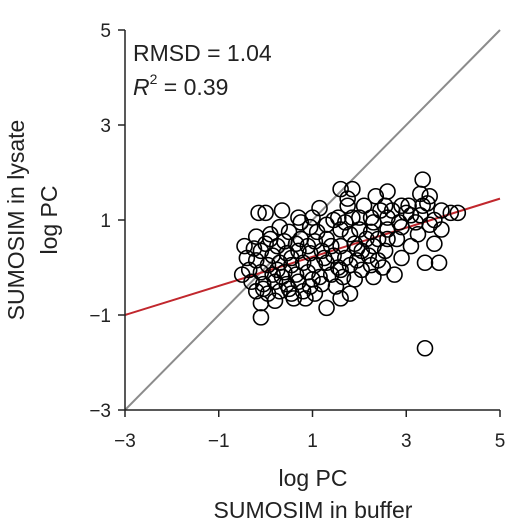 The image size is (525, 530). What do you see at coordinates (49, 219) in the screenshot?
I see `y-axis-title-line2: log PC` at bounding box center [49, 219].